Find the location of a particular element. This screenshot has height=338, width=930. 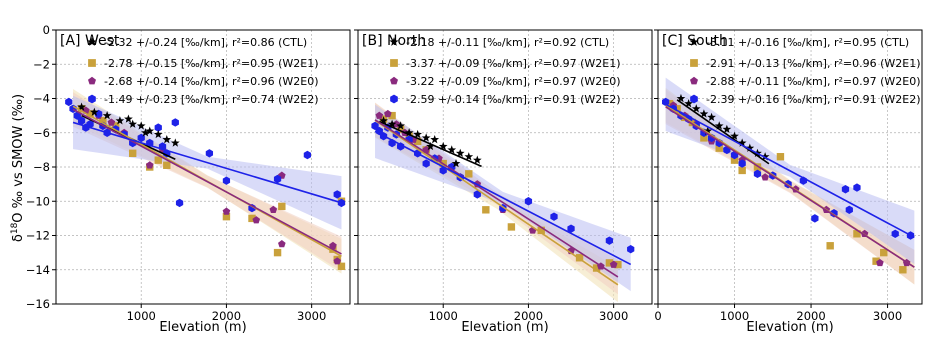

y-tick-label: 0 is located at coordinates (46, 30).